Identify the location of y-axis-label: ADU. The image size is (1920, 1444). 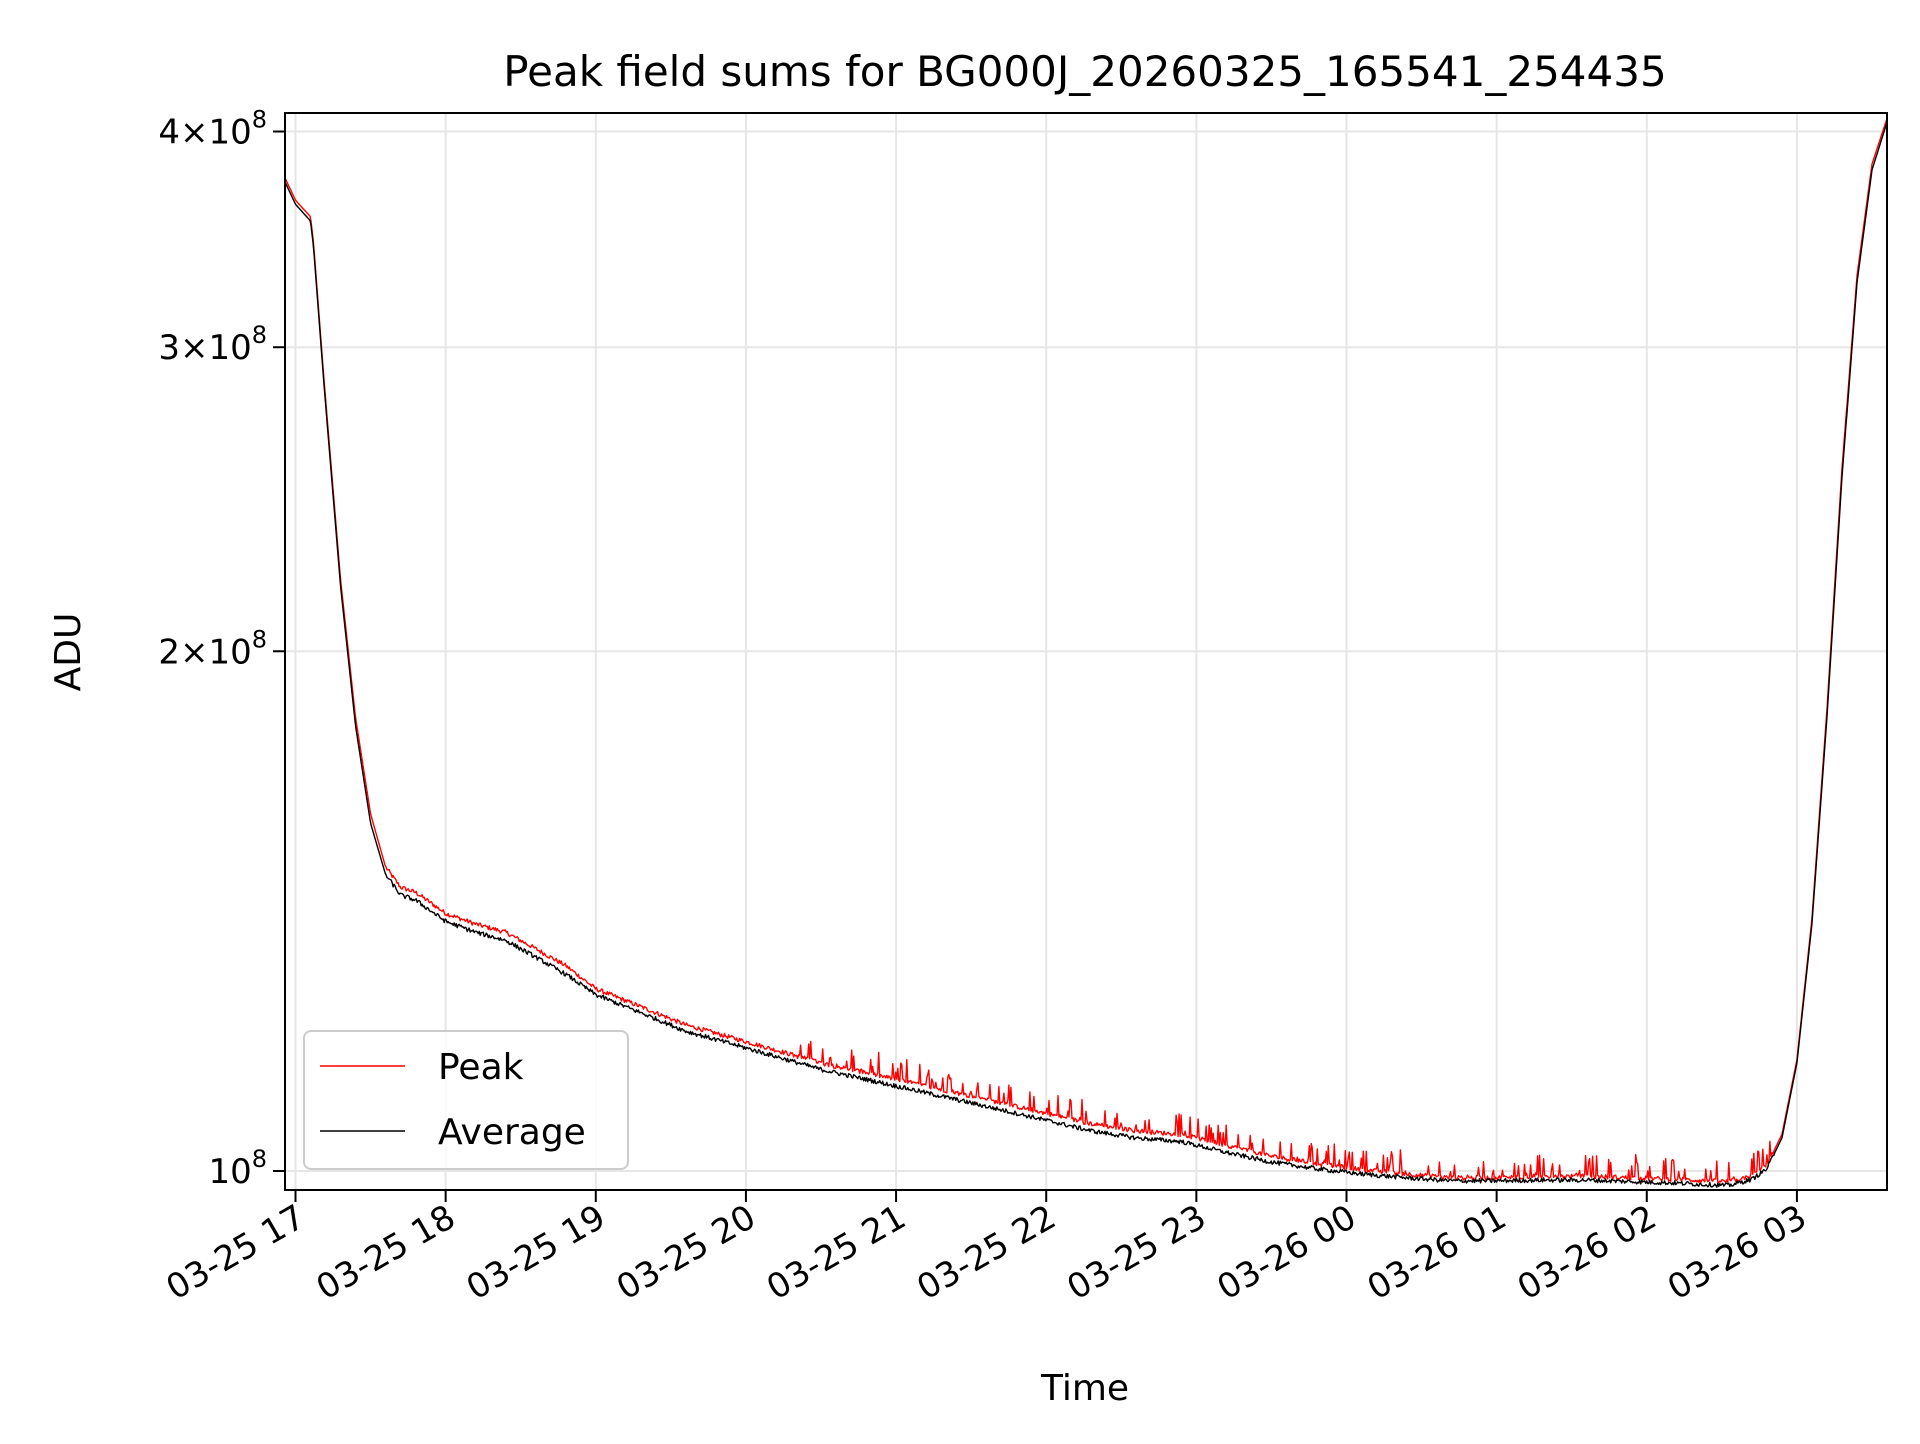
(68, 652).